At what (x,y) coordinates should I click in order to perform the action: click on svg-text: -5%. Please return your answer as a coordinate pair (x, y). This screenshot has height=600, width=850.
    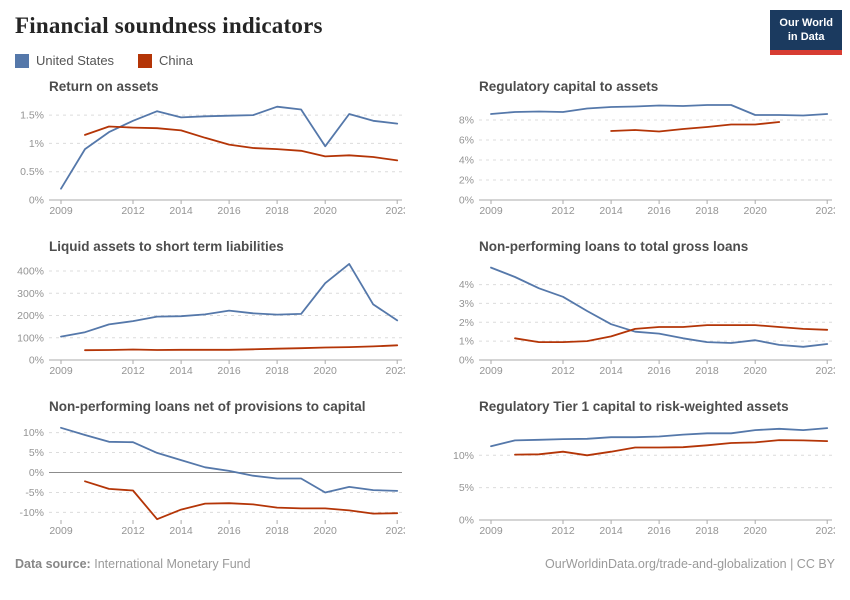
    Looking at the image, I should click on (34, 493).